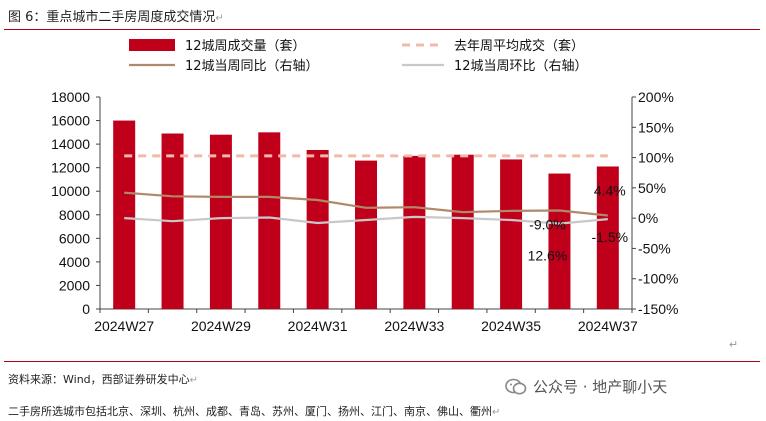 The height and width of the screenshot is (421, 766). I want to click on x-tick-label: 2024W27, so click(124, 326).